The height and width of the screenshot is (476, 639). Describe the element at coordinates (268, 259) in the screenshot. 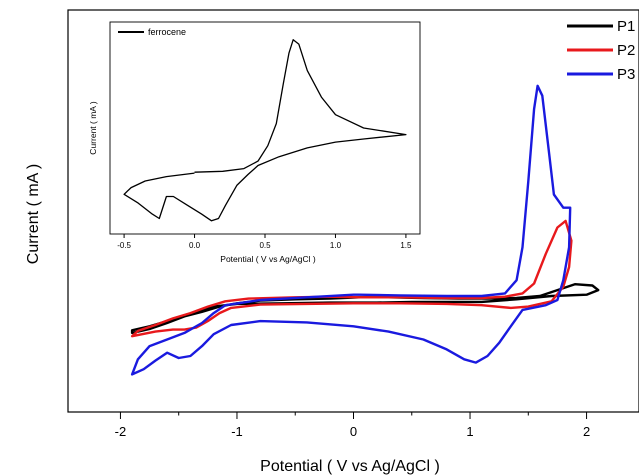

I see `inset-x-axis-title: Potential ( V vs Ag/AgCl )` at that location.